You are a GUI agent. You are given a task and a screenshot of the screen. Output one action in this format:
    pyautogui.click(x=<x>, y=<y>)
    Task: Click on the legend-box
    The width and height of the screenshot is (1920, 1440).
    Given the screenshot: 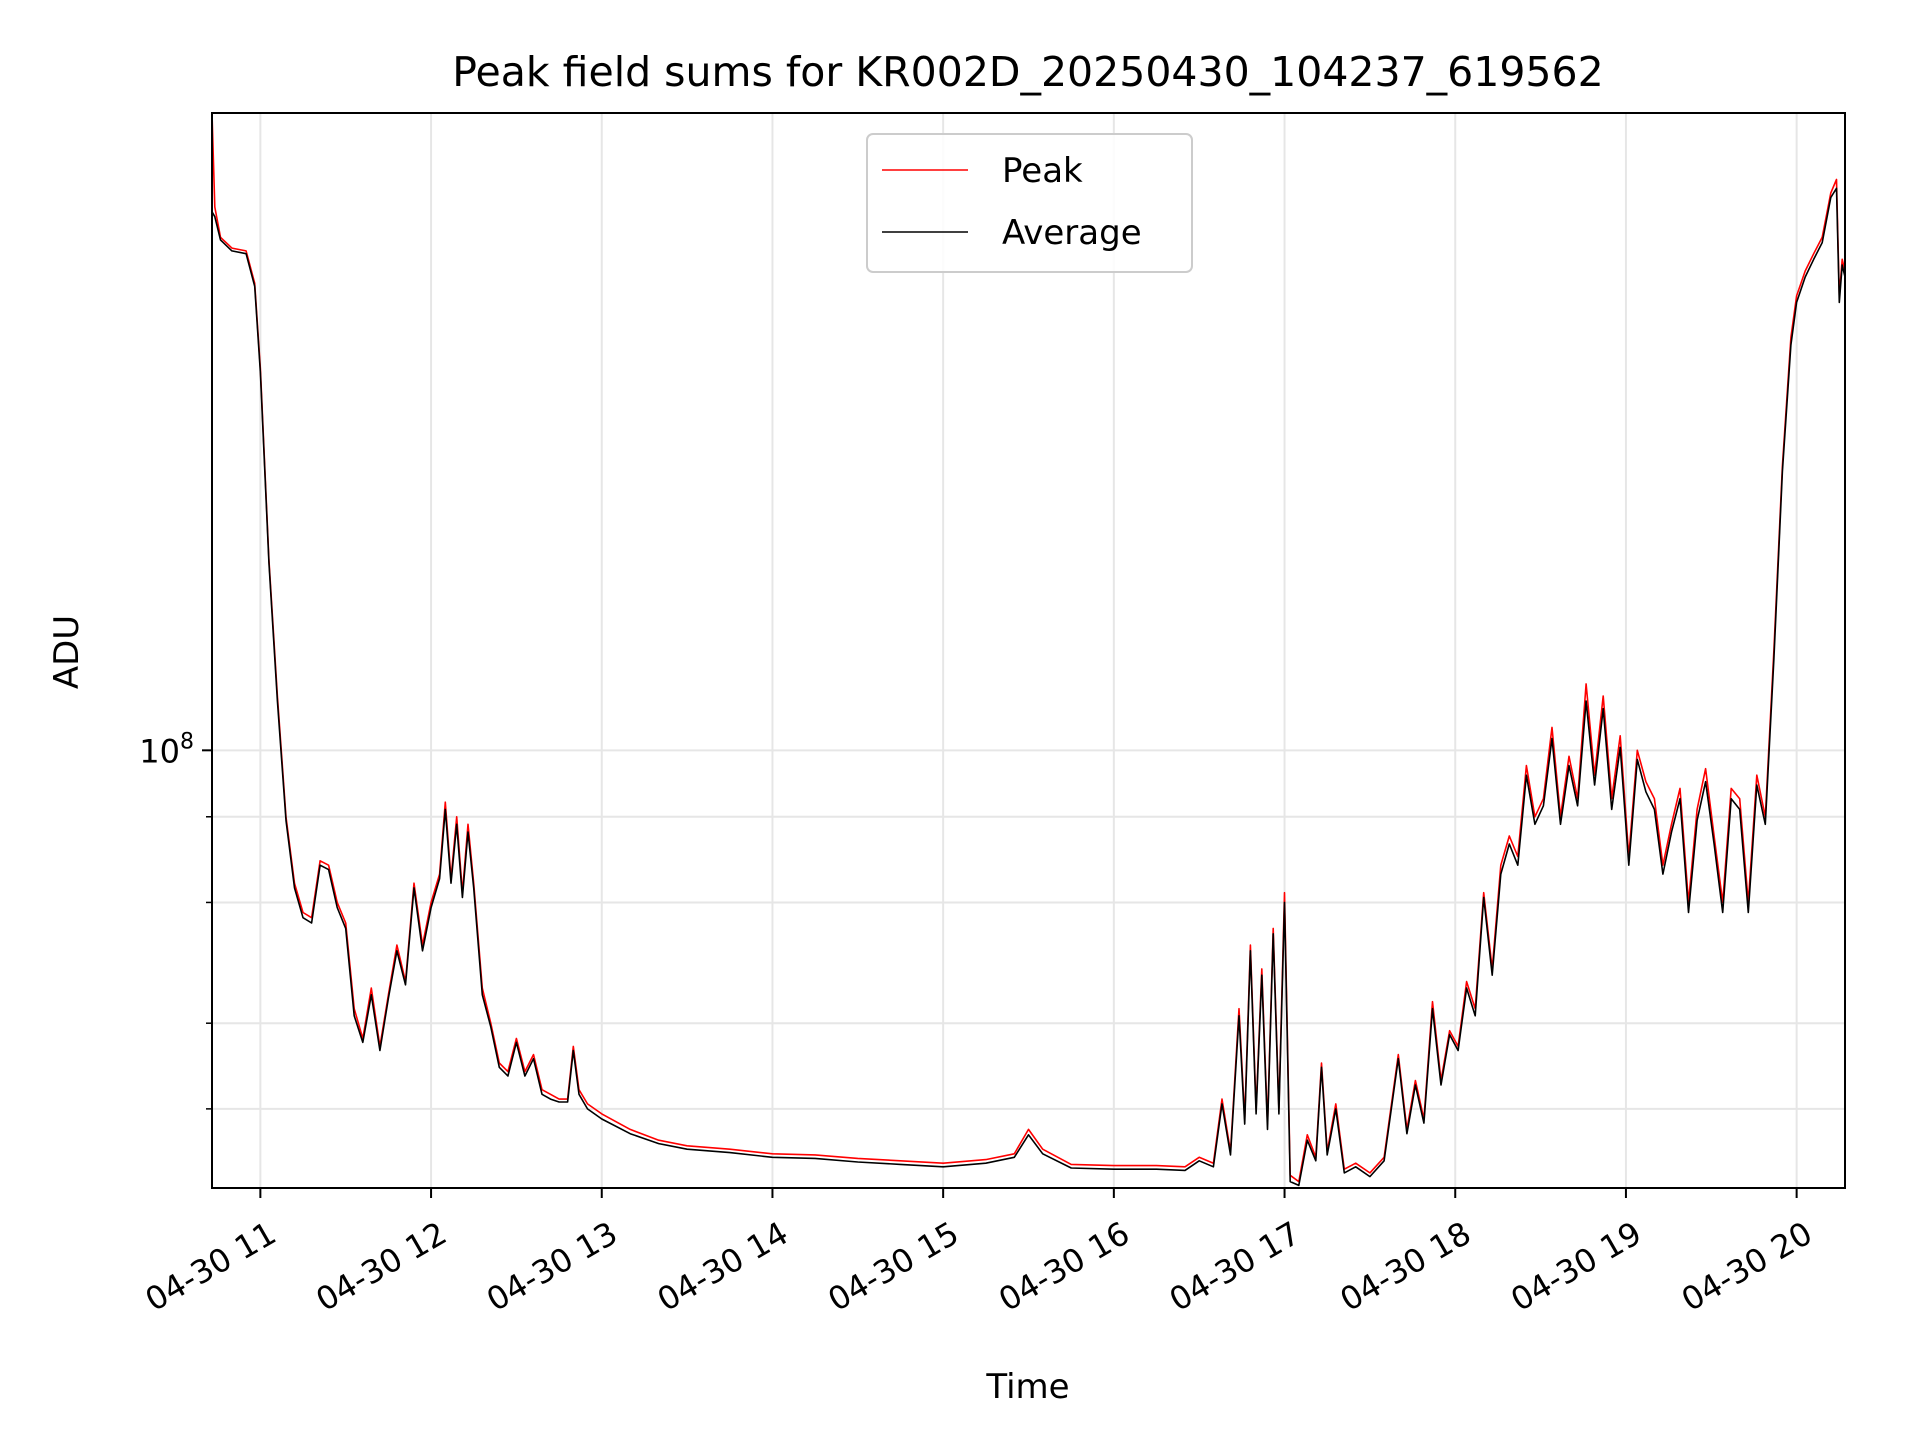 What is the action you would take?
    pyautogui.click(x=1029, y=203)
    